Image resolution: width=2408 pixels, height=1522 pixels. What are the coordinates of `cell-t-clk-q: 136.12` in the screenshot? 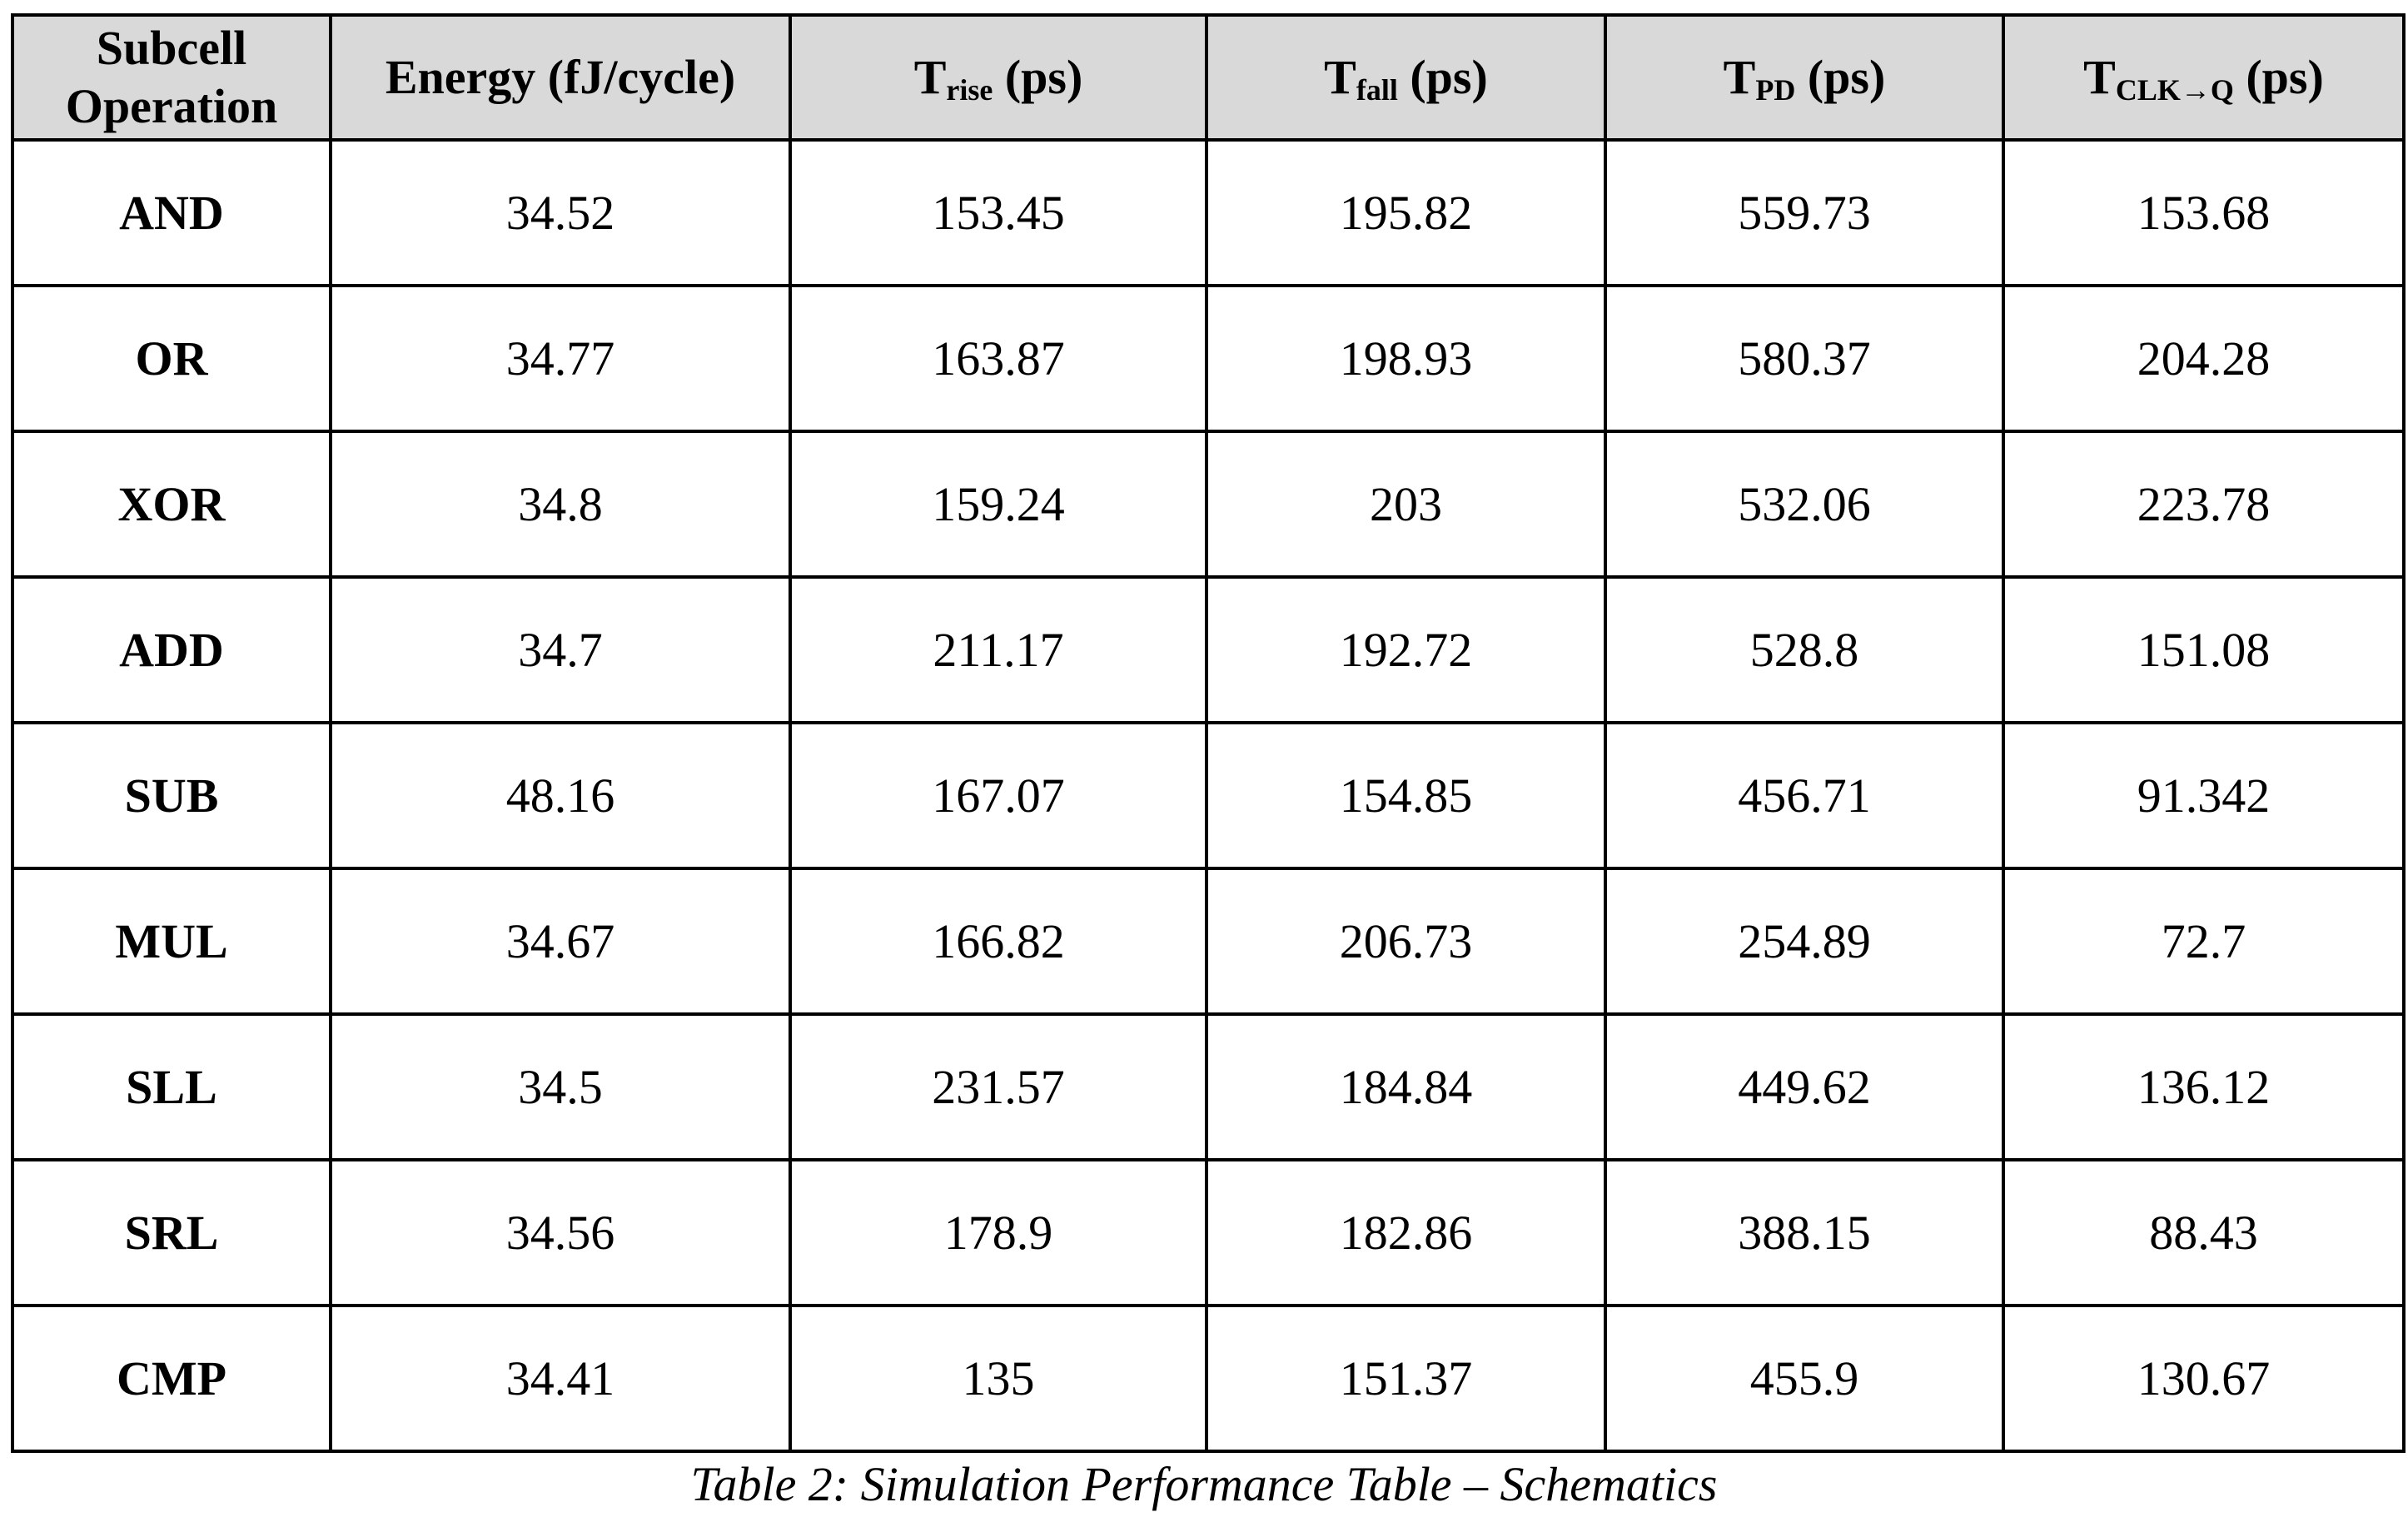 It's located at (2204, 1086).